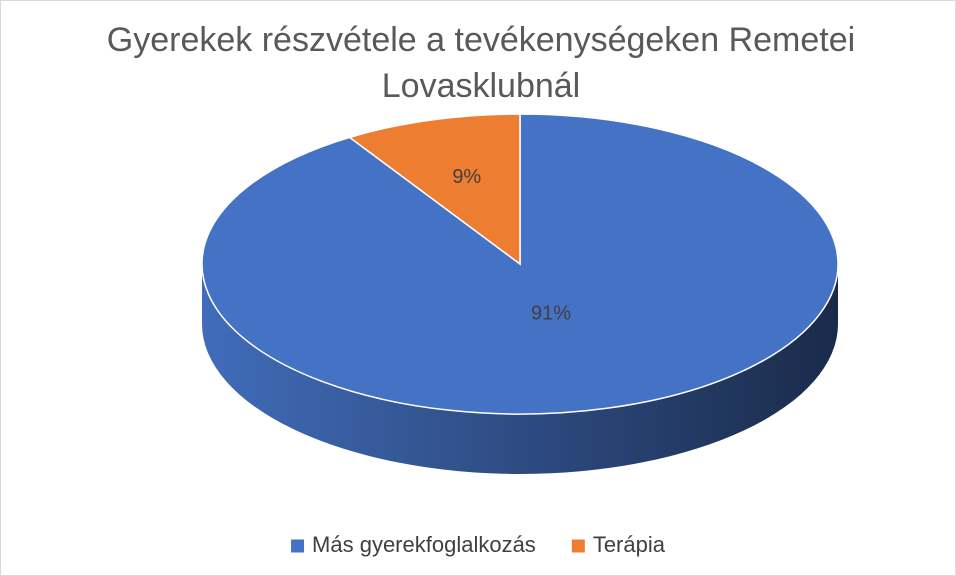 Image resolution: width=956 pixels, height=576 pixels. Describe the element at coordinates (629, 544) in the screenshot. I see `legend-label: Terápia` at that location.